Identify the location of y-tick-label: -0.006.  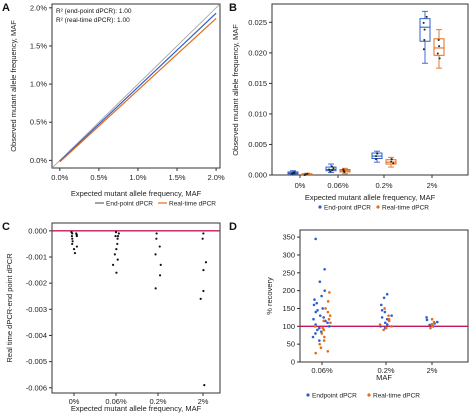
(36, 387).